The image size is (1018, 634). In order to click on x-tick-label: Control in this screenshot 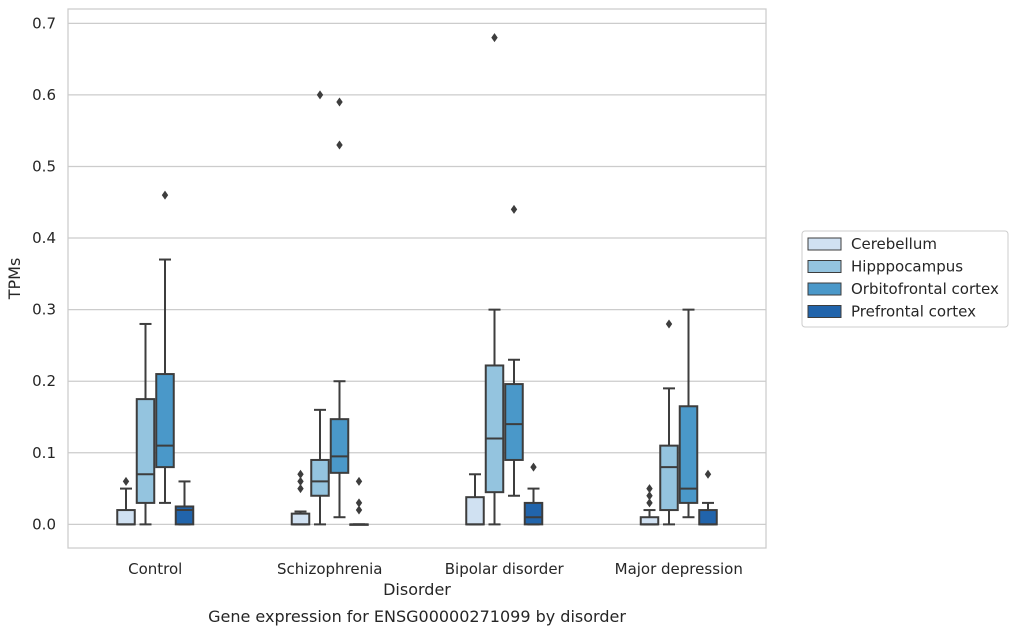, I will do `click(155, 569)`.